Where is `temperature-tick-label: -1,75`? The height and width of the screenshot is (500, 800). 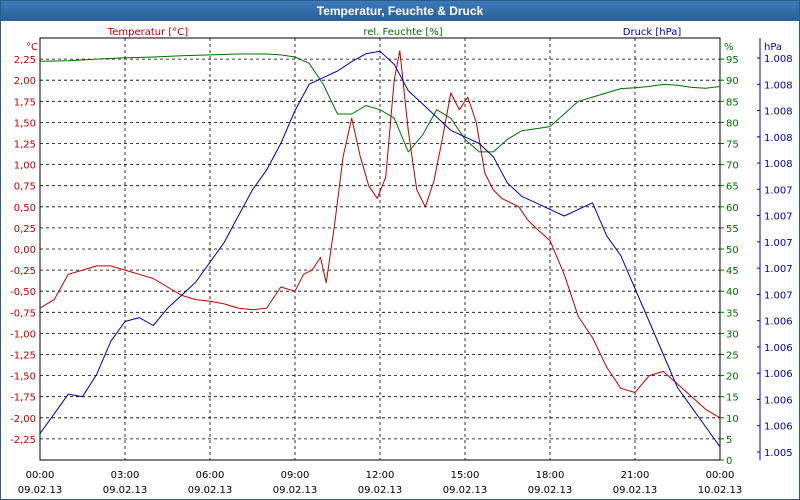 temperature-tick-label: -1,75 is located at coordinates (23, 398).